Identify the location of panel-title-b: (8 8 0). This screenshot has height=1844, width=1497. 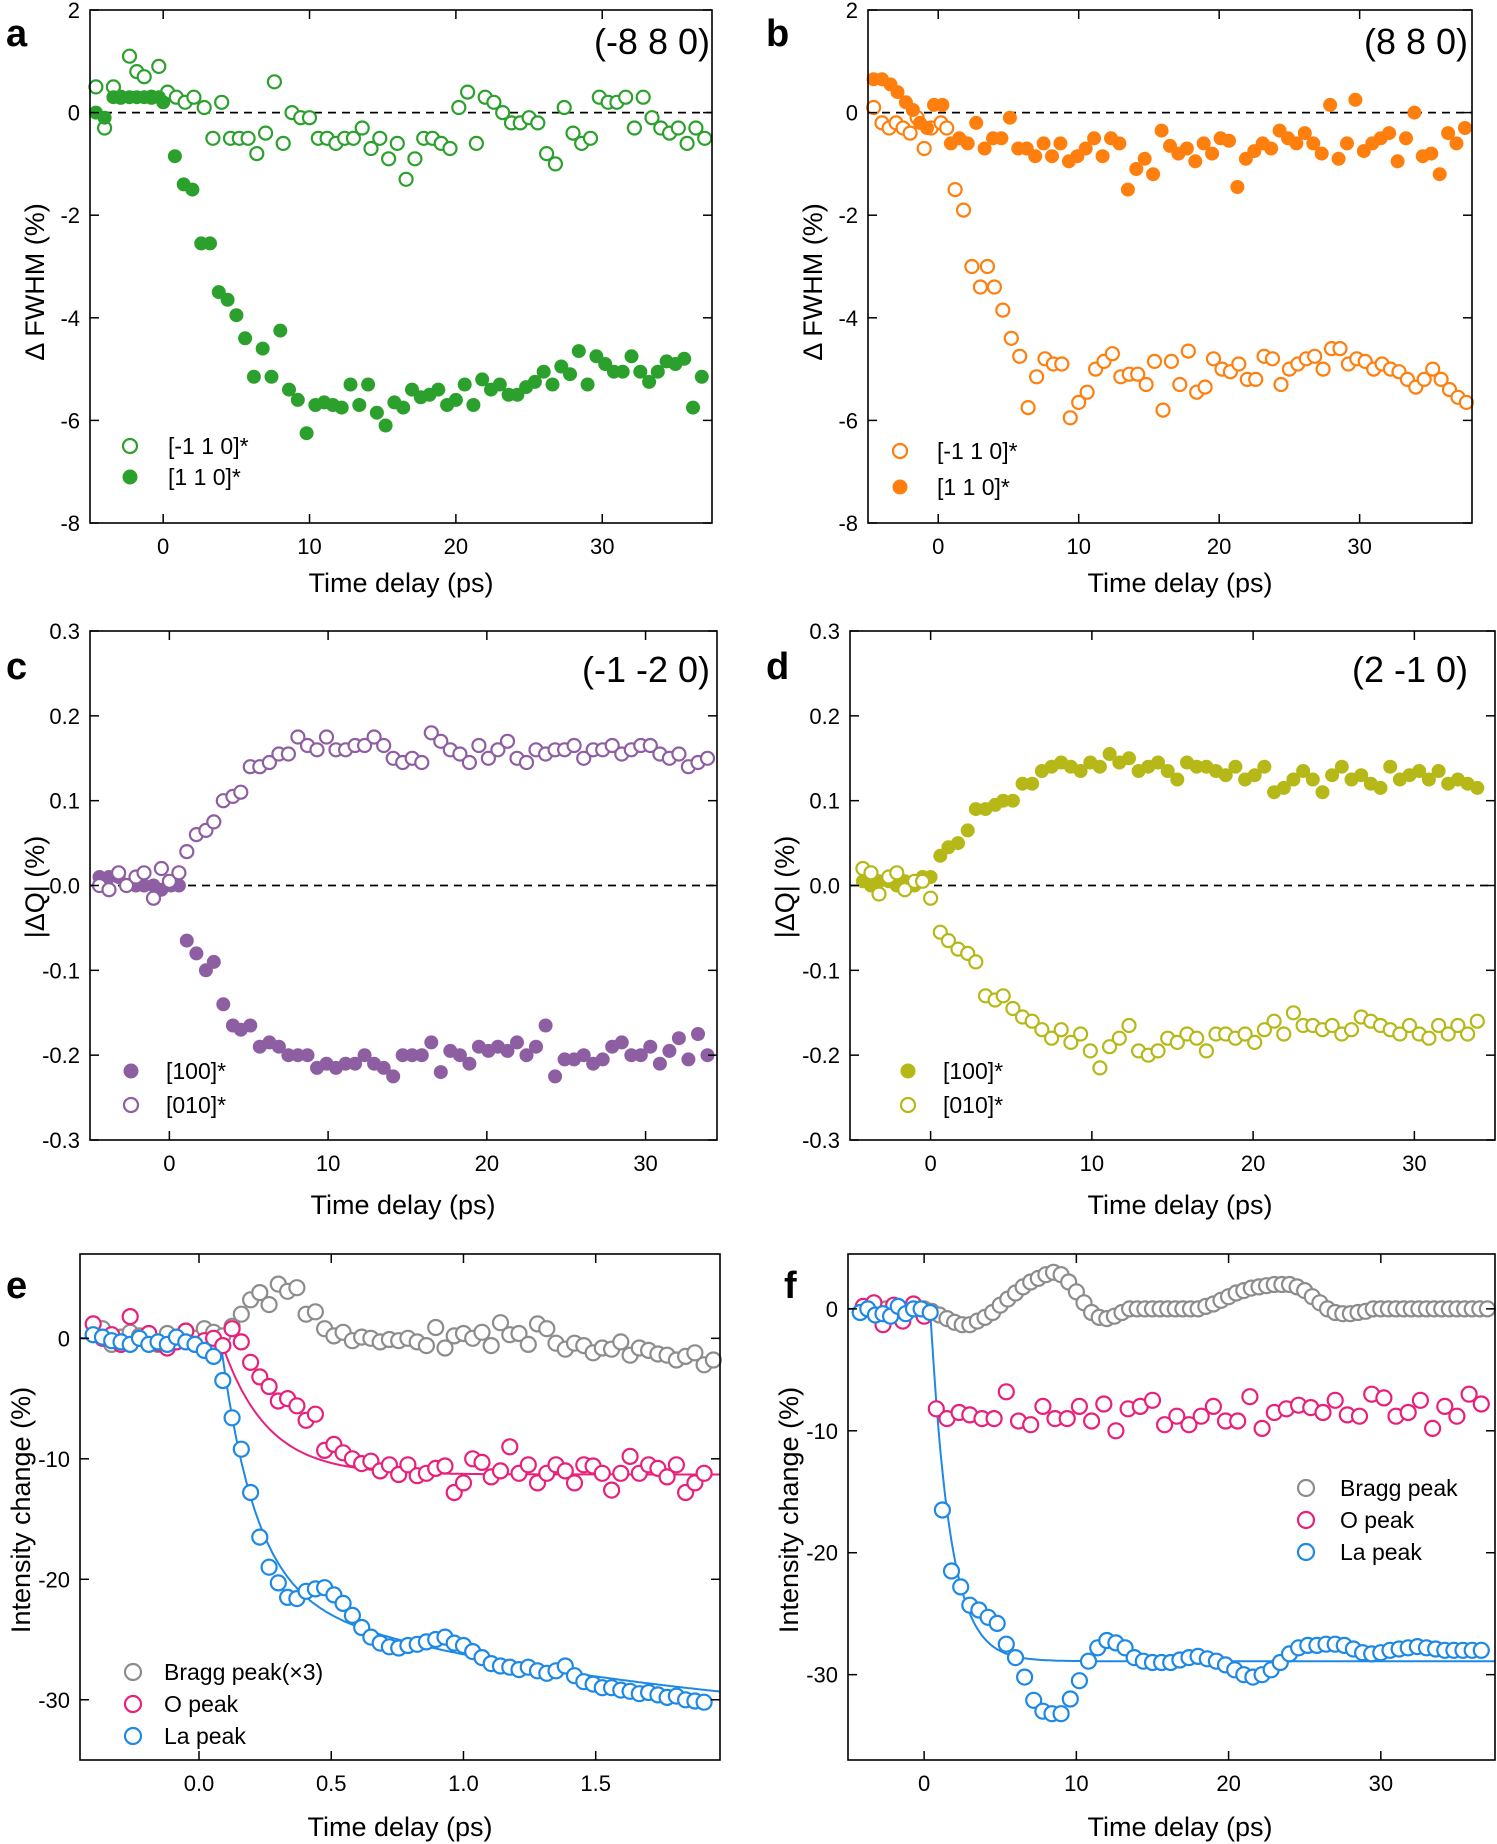
(1416, 41).